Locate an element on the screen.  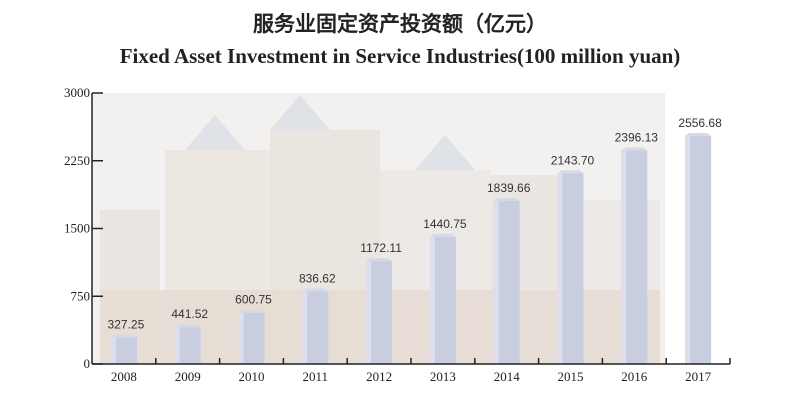
x-tick-label-2013: 2013 is located at coordinates (443, 376).